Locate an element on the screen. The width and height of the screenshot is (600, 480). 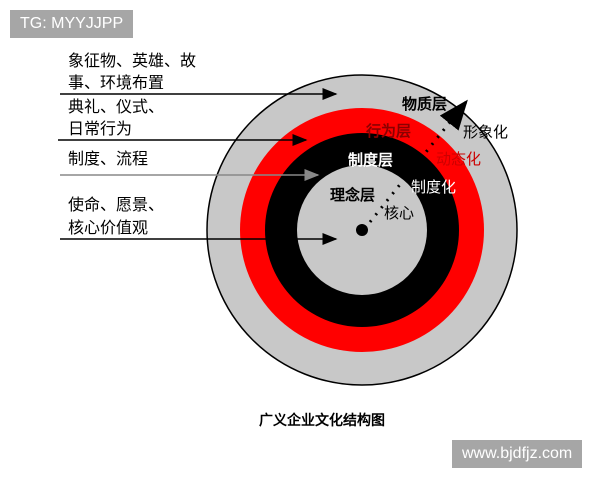
watermark-top: TG: MYYJJPP is located at coordinates (72, 24).